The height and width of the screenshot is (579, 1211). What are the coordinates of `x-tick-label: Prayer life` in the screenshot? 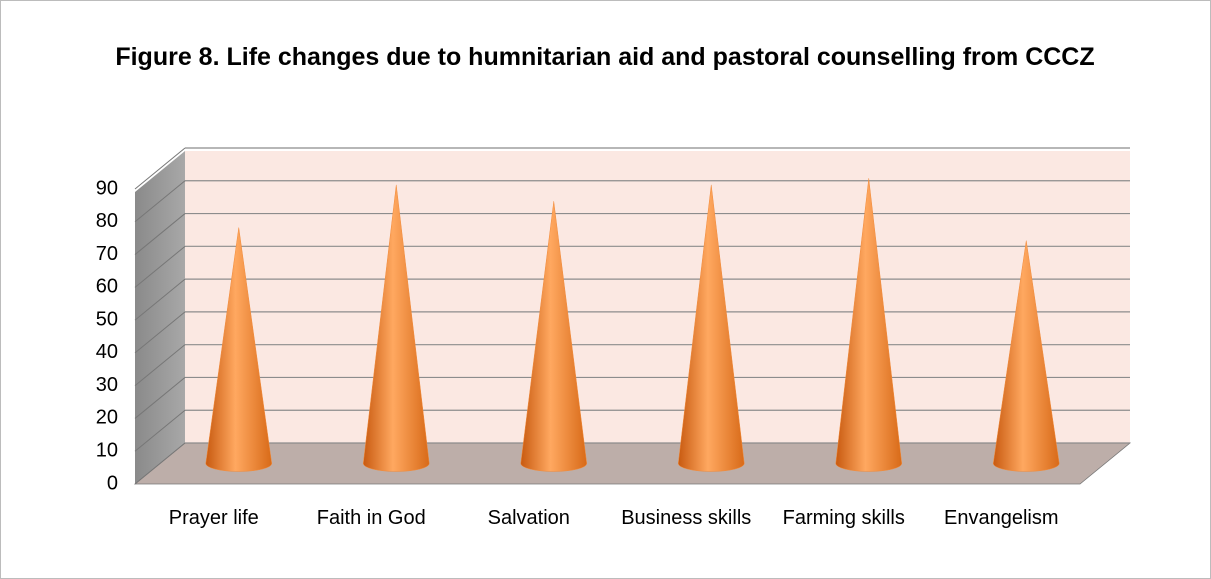 It's located at (213, 518).